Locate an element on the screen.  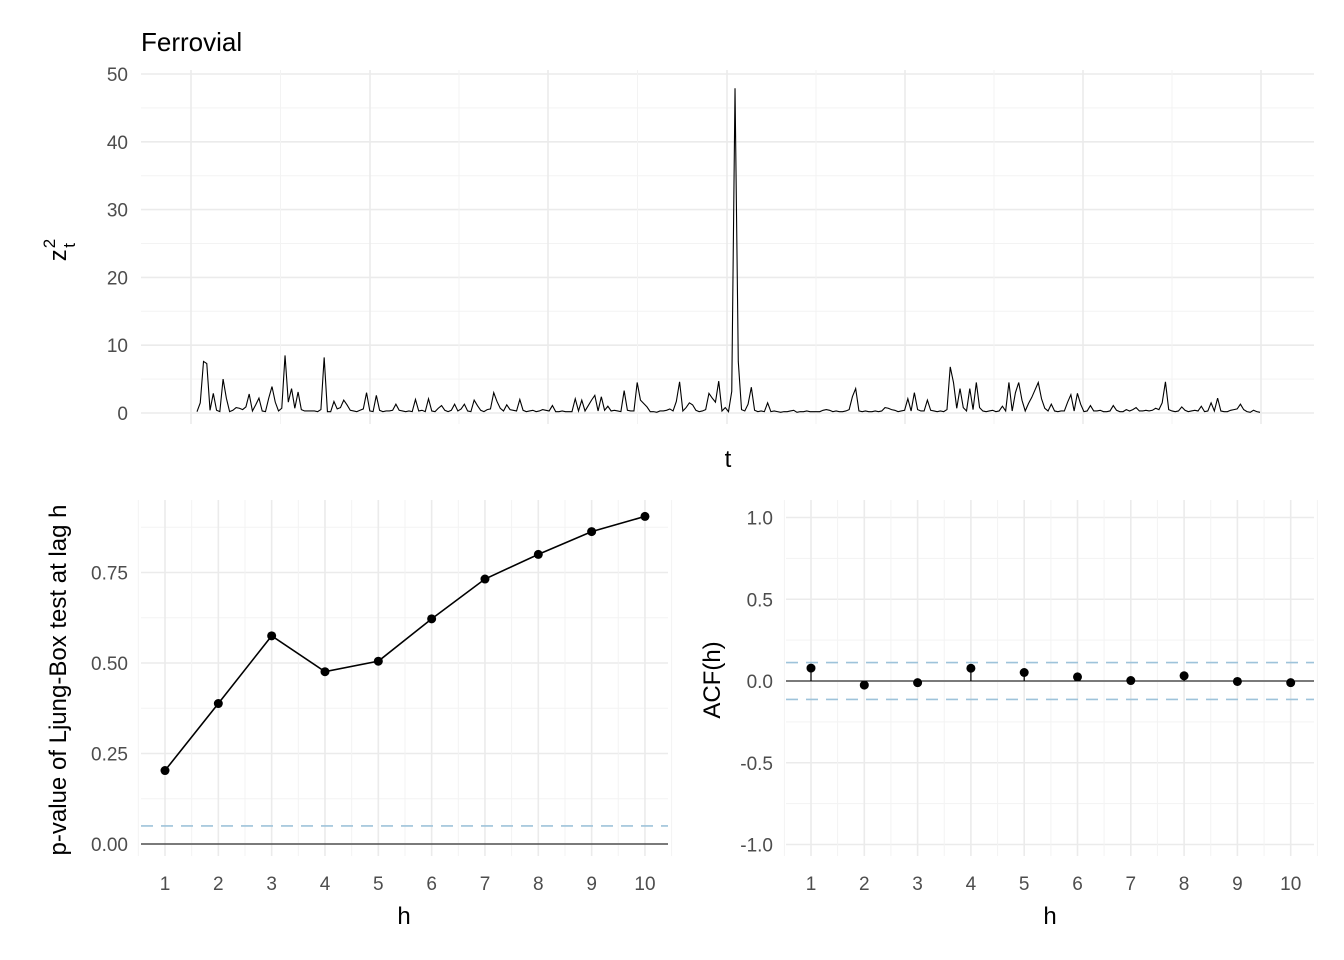
top-y-axis-label-base: z is located at coordinates (58, 255).